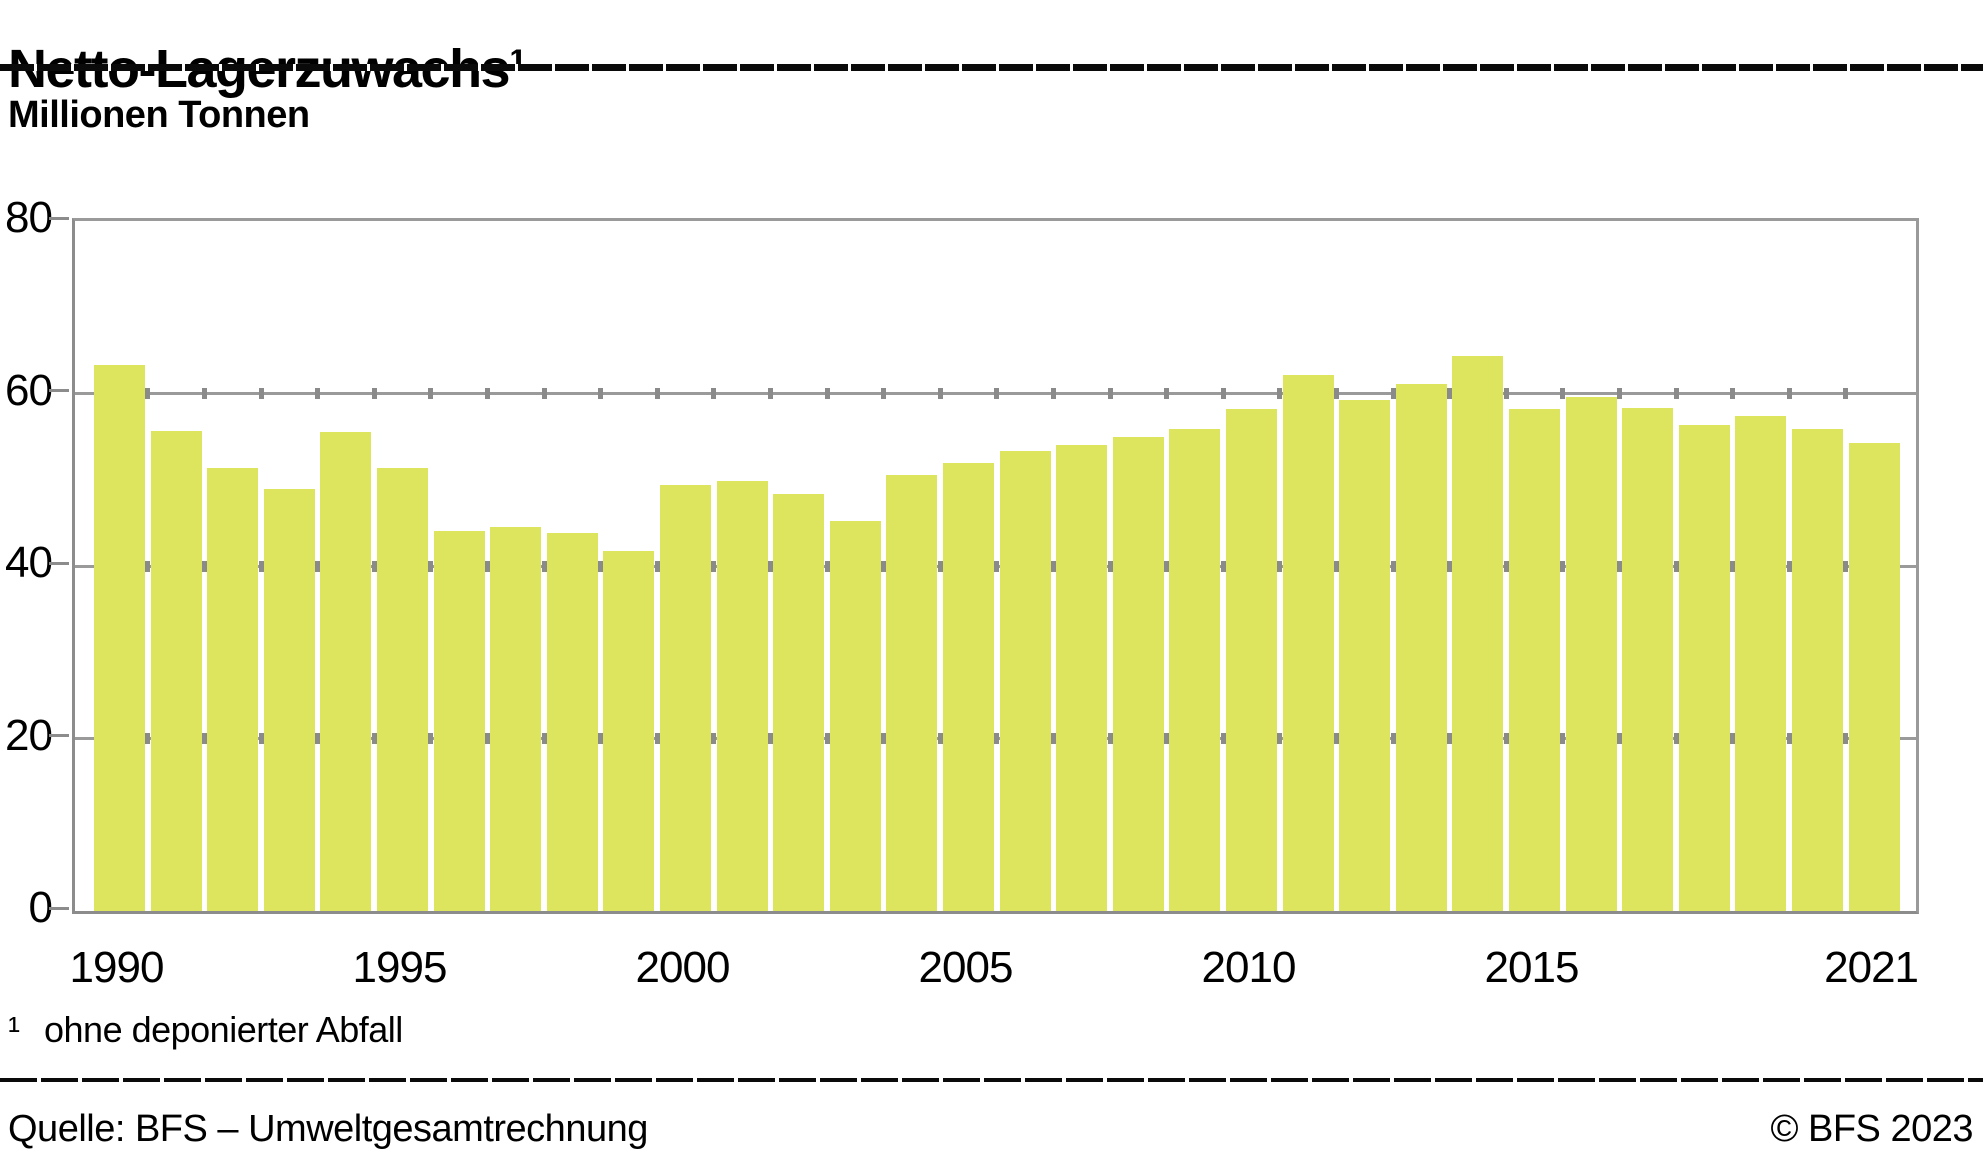  Describe the element at coordinates (233, 689) in the screenshot. I see `bar-1992` at that location.